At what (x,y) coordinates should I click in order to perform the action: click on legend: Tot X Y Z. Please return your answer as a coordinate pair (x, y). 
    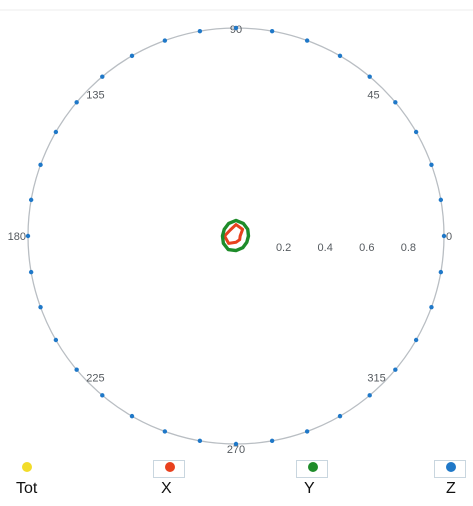
    Looking at the image, I should click on (236, 482).